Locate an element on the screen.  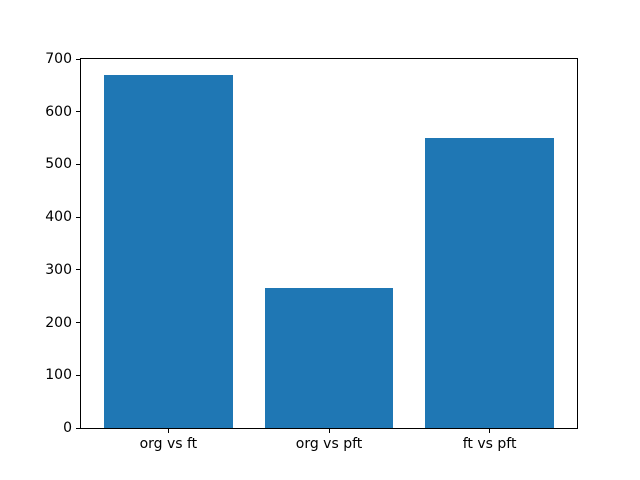
y-axis-tick-label: 600 is located at coordinates (58, 111).